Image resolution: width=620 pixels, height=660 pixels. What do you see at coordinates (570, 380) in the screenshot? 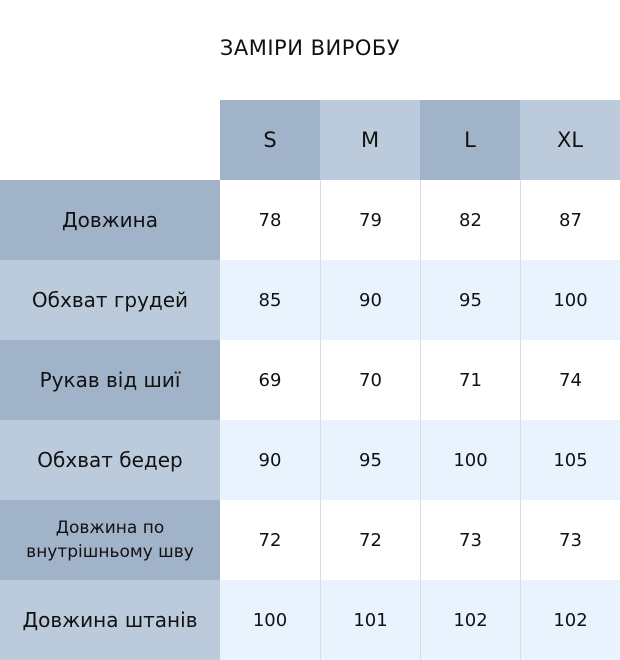
I see `table-cell: 74` at bounding box center [570, 380].